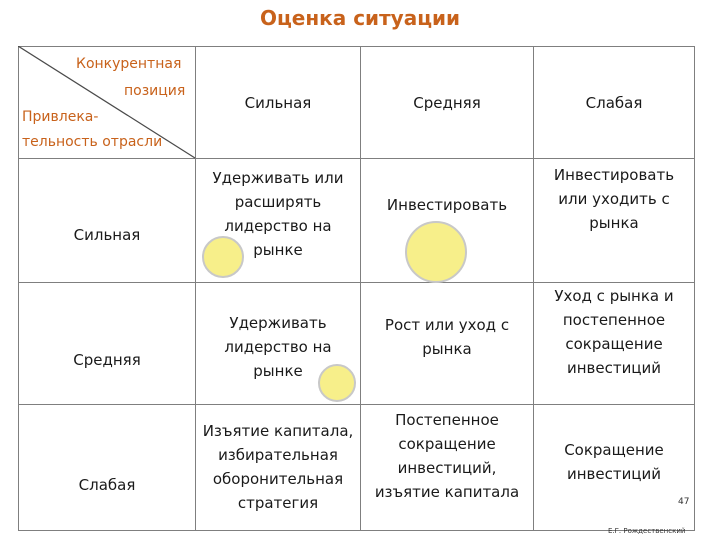 The width and height of the screenshot is (720, 540). Describe the element at coordinates (614, 102) in the screenshot. I see `column-header-weak: Слабая` at that location.